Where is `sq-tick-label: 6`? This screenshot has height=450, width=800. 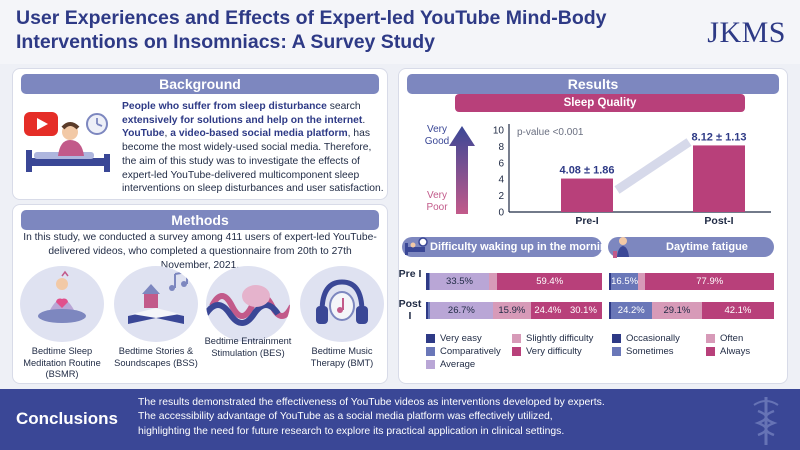
sq-tick-label: 6 is located at coordinates (501, 163).